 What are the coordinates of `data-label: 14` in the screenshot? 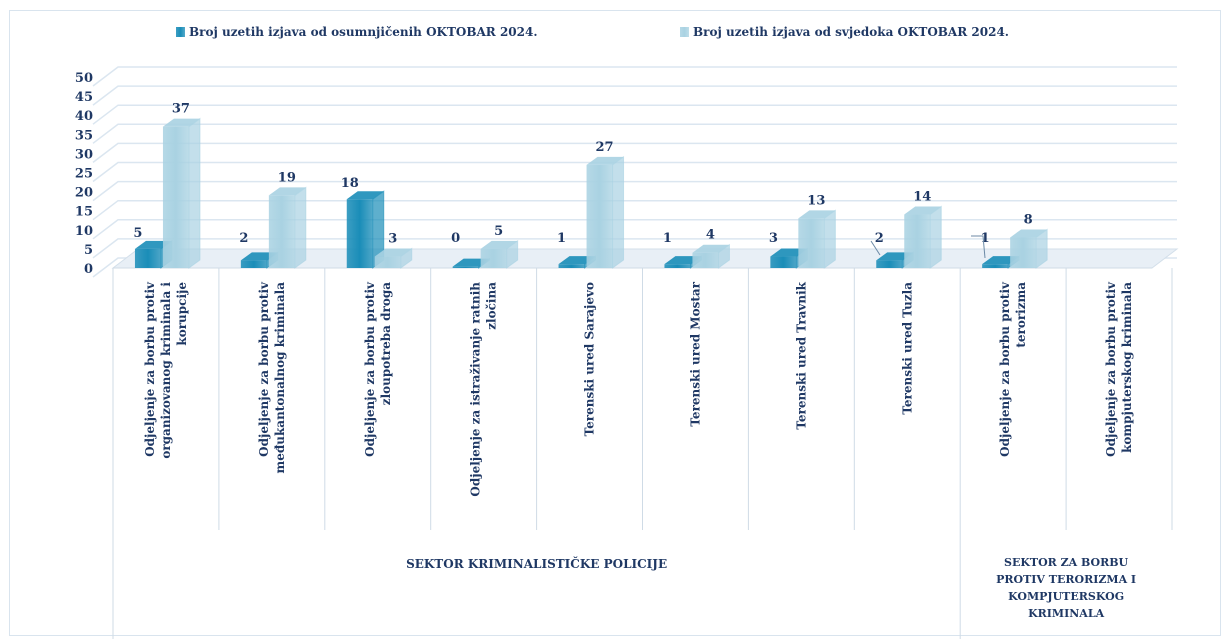 It's located at (922, 197).